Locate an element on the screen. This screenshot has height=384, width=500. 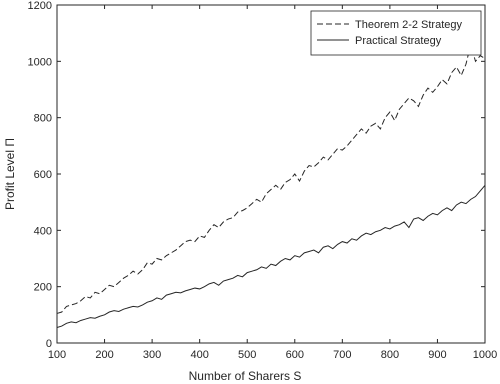
x-tick-label: 800 is located at coordinates (390, 355).